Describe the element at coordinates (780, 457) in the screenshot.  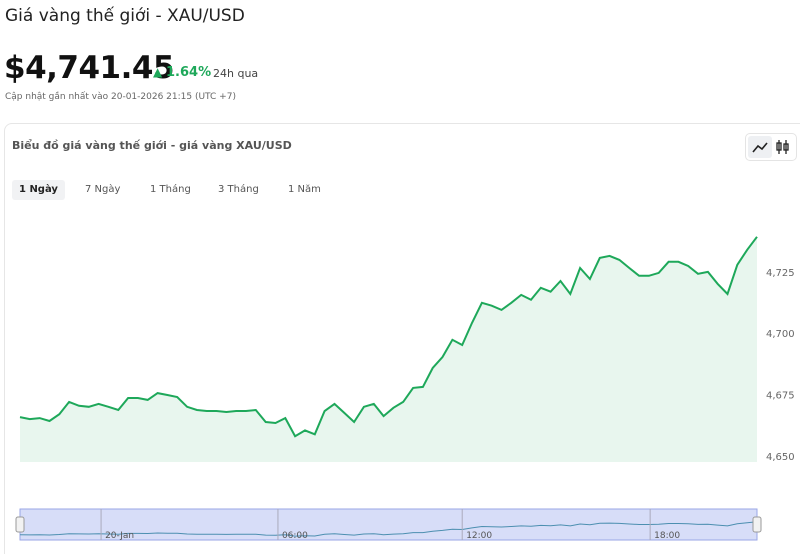
I see `y-tick-label: 4,650` at that location.